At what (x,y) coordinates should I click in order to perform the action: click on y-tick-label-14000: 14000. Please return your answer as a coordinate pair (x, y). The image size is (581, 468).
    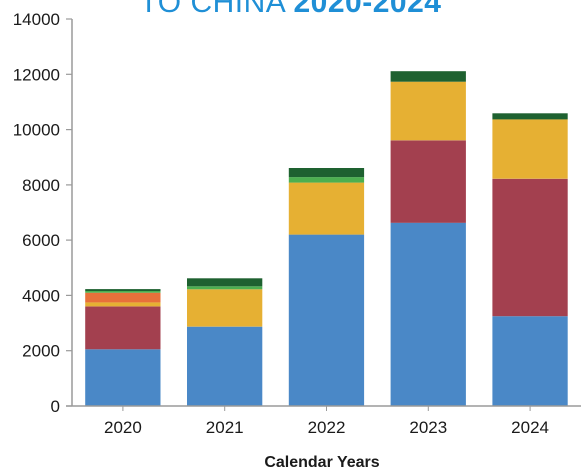
    Looking at the image, I should click on (36, 19).